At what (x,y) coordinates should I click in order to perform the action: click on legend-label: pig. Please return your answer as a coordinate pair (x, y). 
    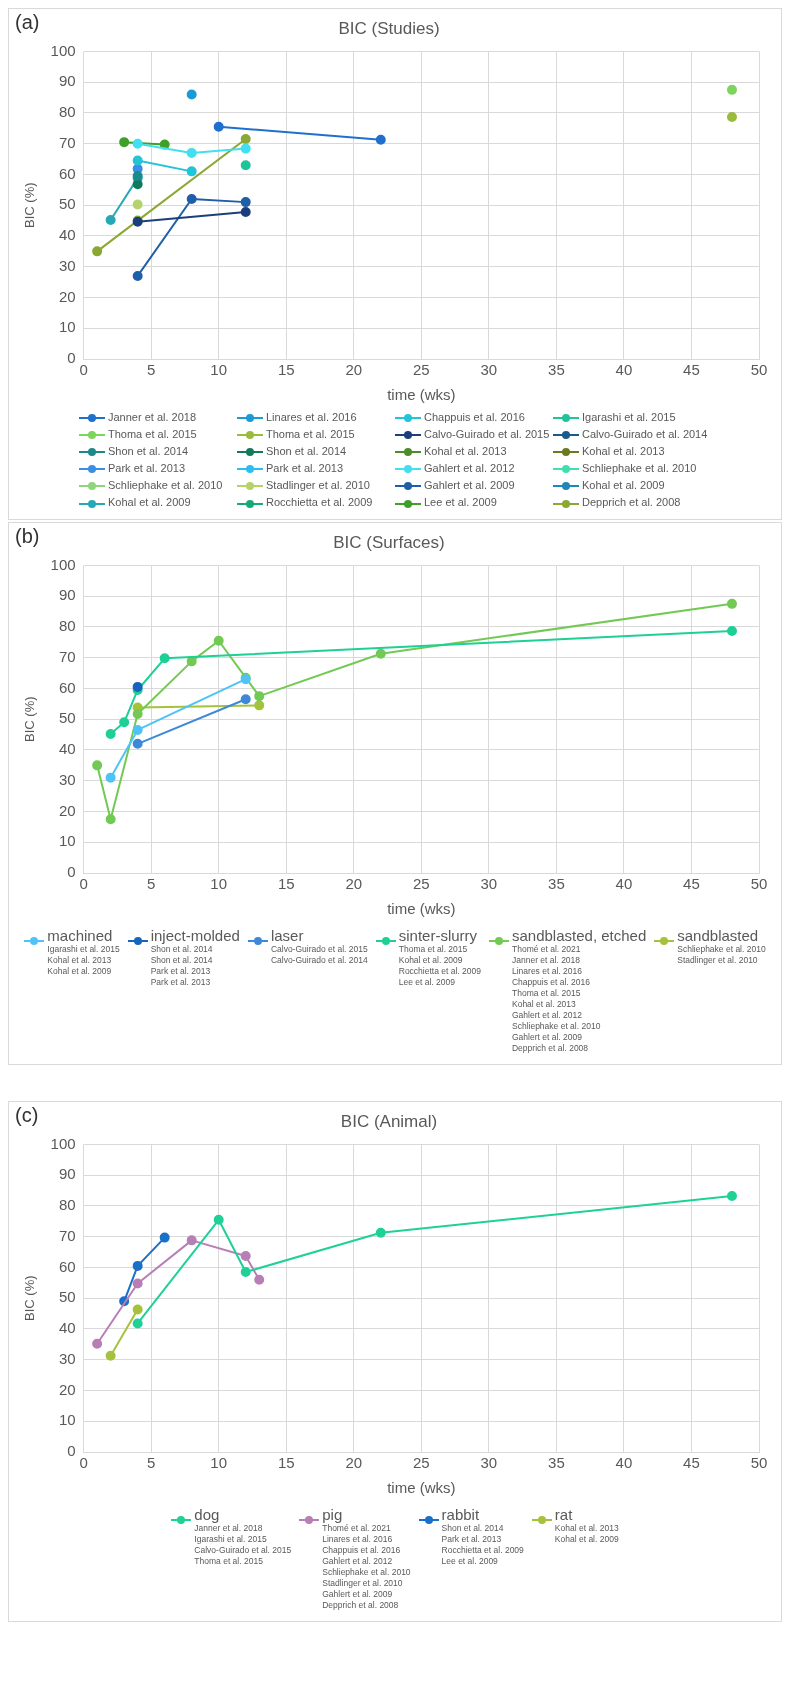
    Looking at the image, I should click on (333, 1514).